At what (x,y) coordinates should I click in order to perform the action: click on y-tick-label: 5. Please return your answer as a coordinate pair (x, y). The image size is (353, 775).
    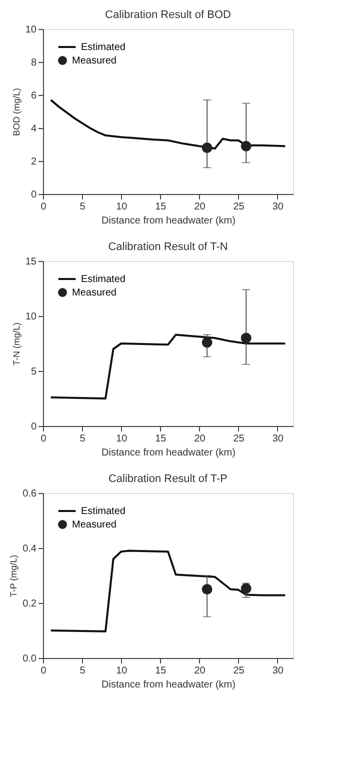
    Looking at the image, I should click on (33, 372).